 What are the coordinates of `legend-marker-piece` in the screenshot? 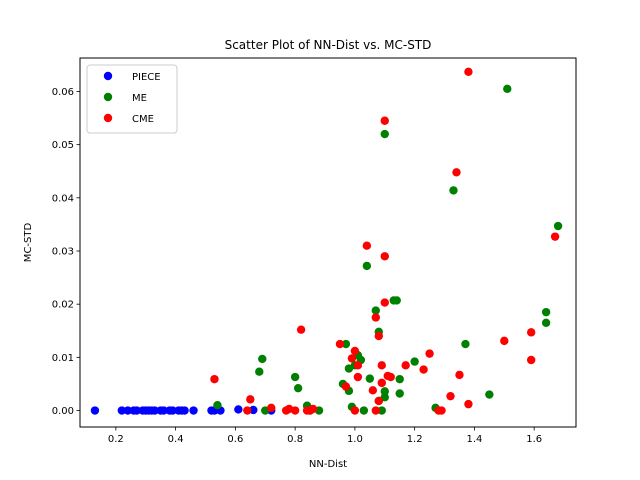 It's located at (108, 76).